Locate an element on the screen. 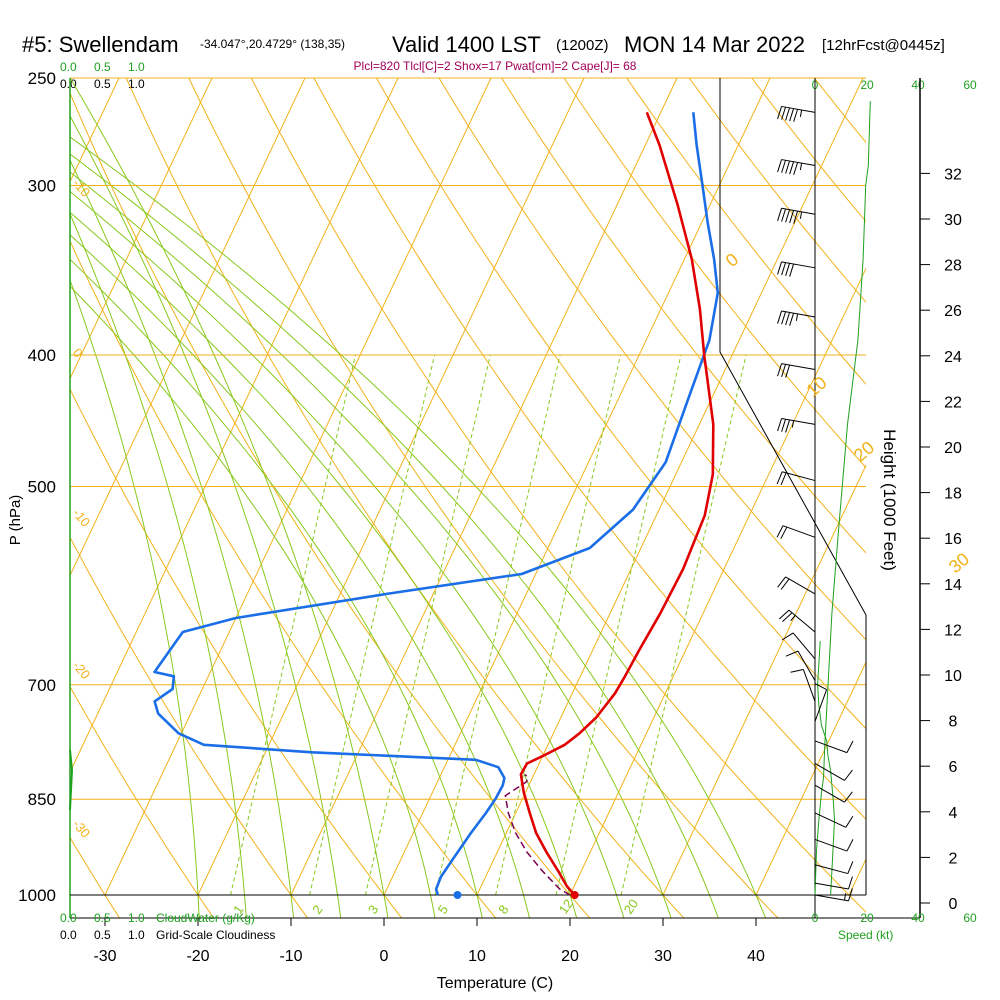 The height and width of the screenshot is (1000, 1000). pressure-tick-label: 500 is located at coordinates (42, 487).